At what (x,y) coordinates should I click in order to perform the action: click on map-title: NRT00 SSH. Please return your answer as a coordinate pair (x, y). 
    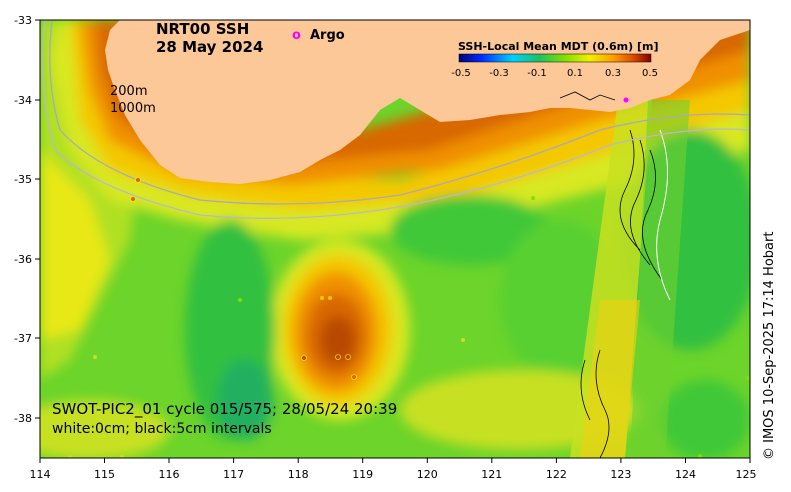
    Looking at the image, I should click on (202, 29).